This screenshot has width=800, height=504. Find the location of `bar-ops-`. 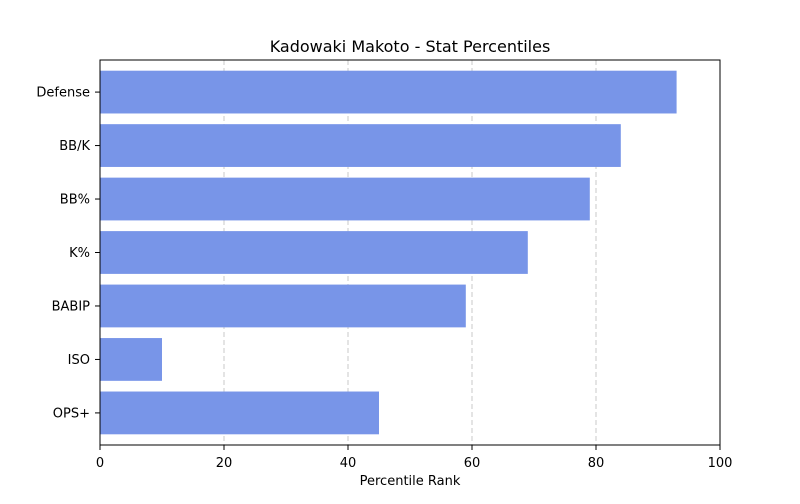

bar-ops- is located at coordinates (239, 413).